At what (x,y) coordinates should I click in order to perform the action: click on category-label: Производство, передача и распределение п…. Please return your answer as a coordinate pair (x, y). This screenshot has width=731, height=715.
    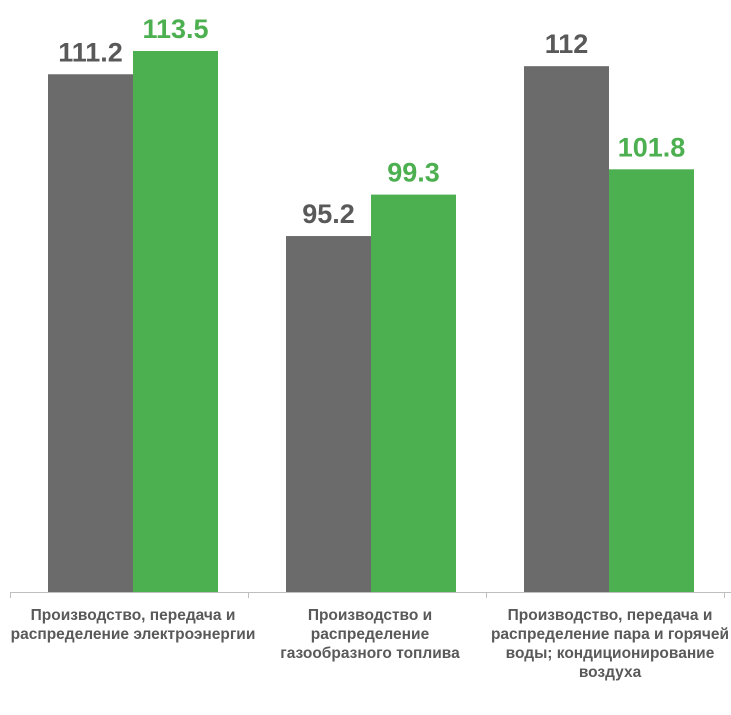
    Looking at the image, I should click on (610, 644).